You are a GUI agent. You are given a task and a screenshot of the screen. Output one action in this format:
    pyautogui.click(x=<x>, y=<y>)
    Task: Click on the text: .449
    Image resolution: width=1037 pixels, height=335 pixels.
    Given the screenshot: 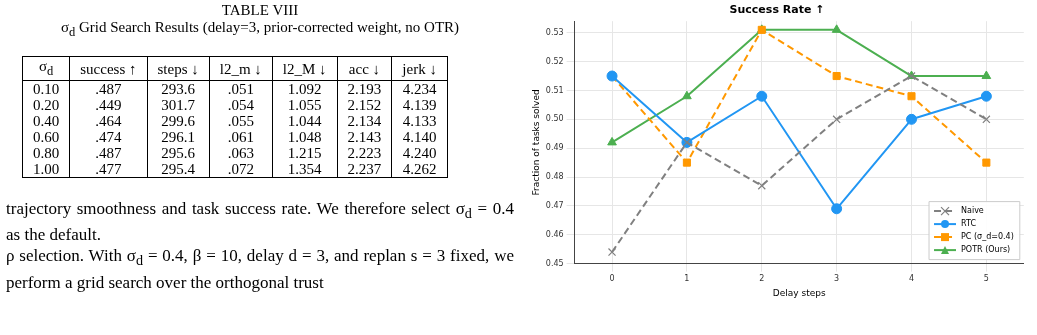 What is the action you would take?
    pyautogui.click(x=108, y=105)
    